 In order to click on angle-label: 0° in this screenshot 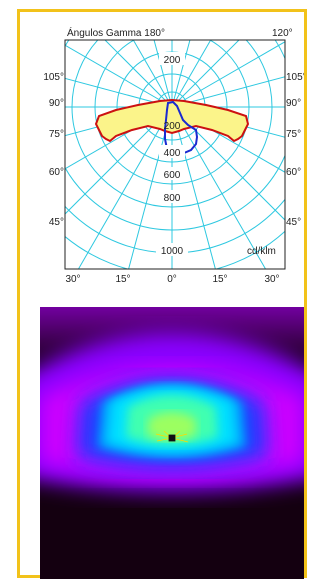, I will do `click(172, 279)`.